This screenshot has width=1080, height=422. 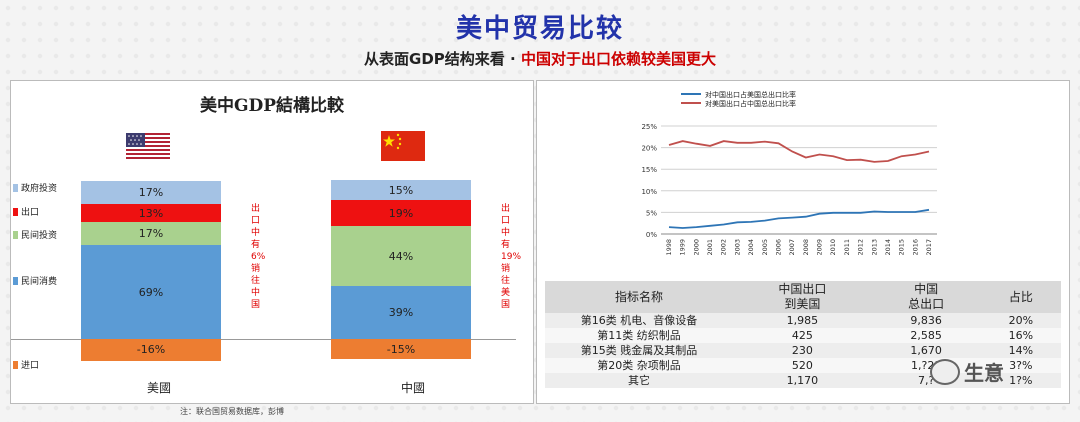 I want to click on legend-item: 进口, so click(x=26, y=364).